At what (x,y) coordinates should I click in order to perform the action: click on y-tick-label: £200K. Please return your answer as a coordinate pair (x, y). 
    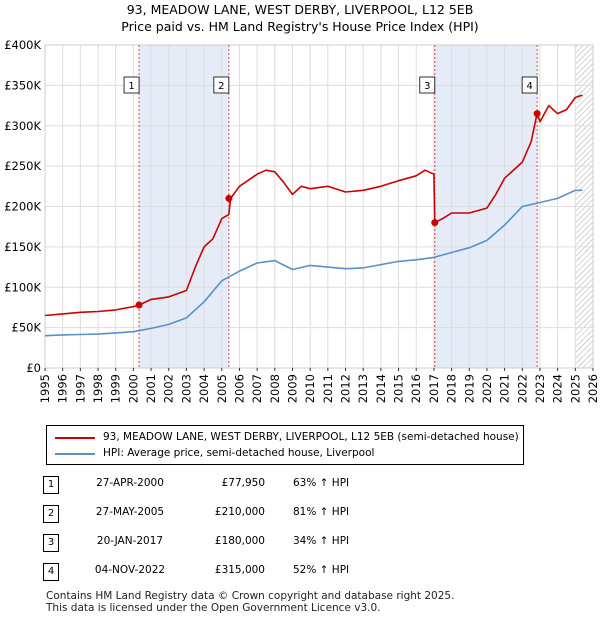
    Looking at the image, I should click on (22, 207).